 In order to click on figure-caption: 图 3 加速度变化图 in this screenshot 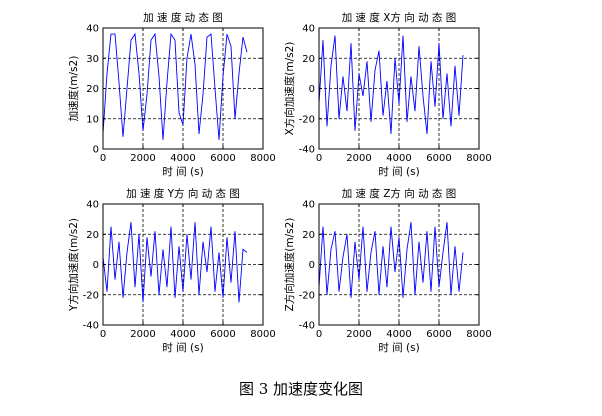, I will do `click(301, 389)`.